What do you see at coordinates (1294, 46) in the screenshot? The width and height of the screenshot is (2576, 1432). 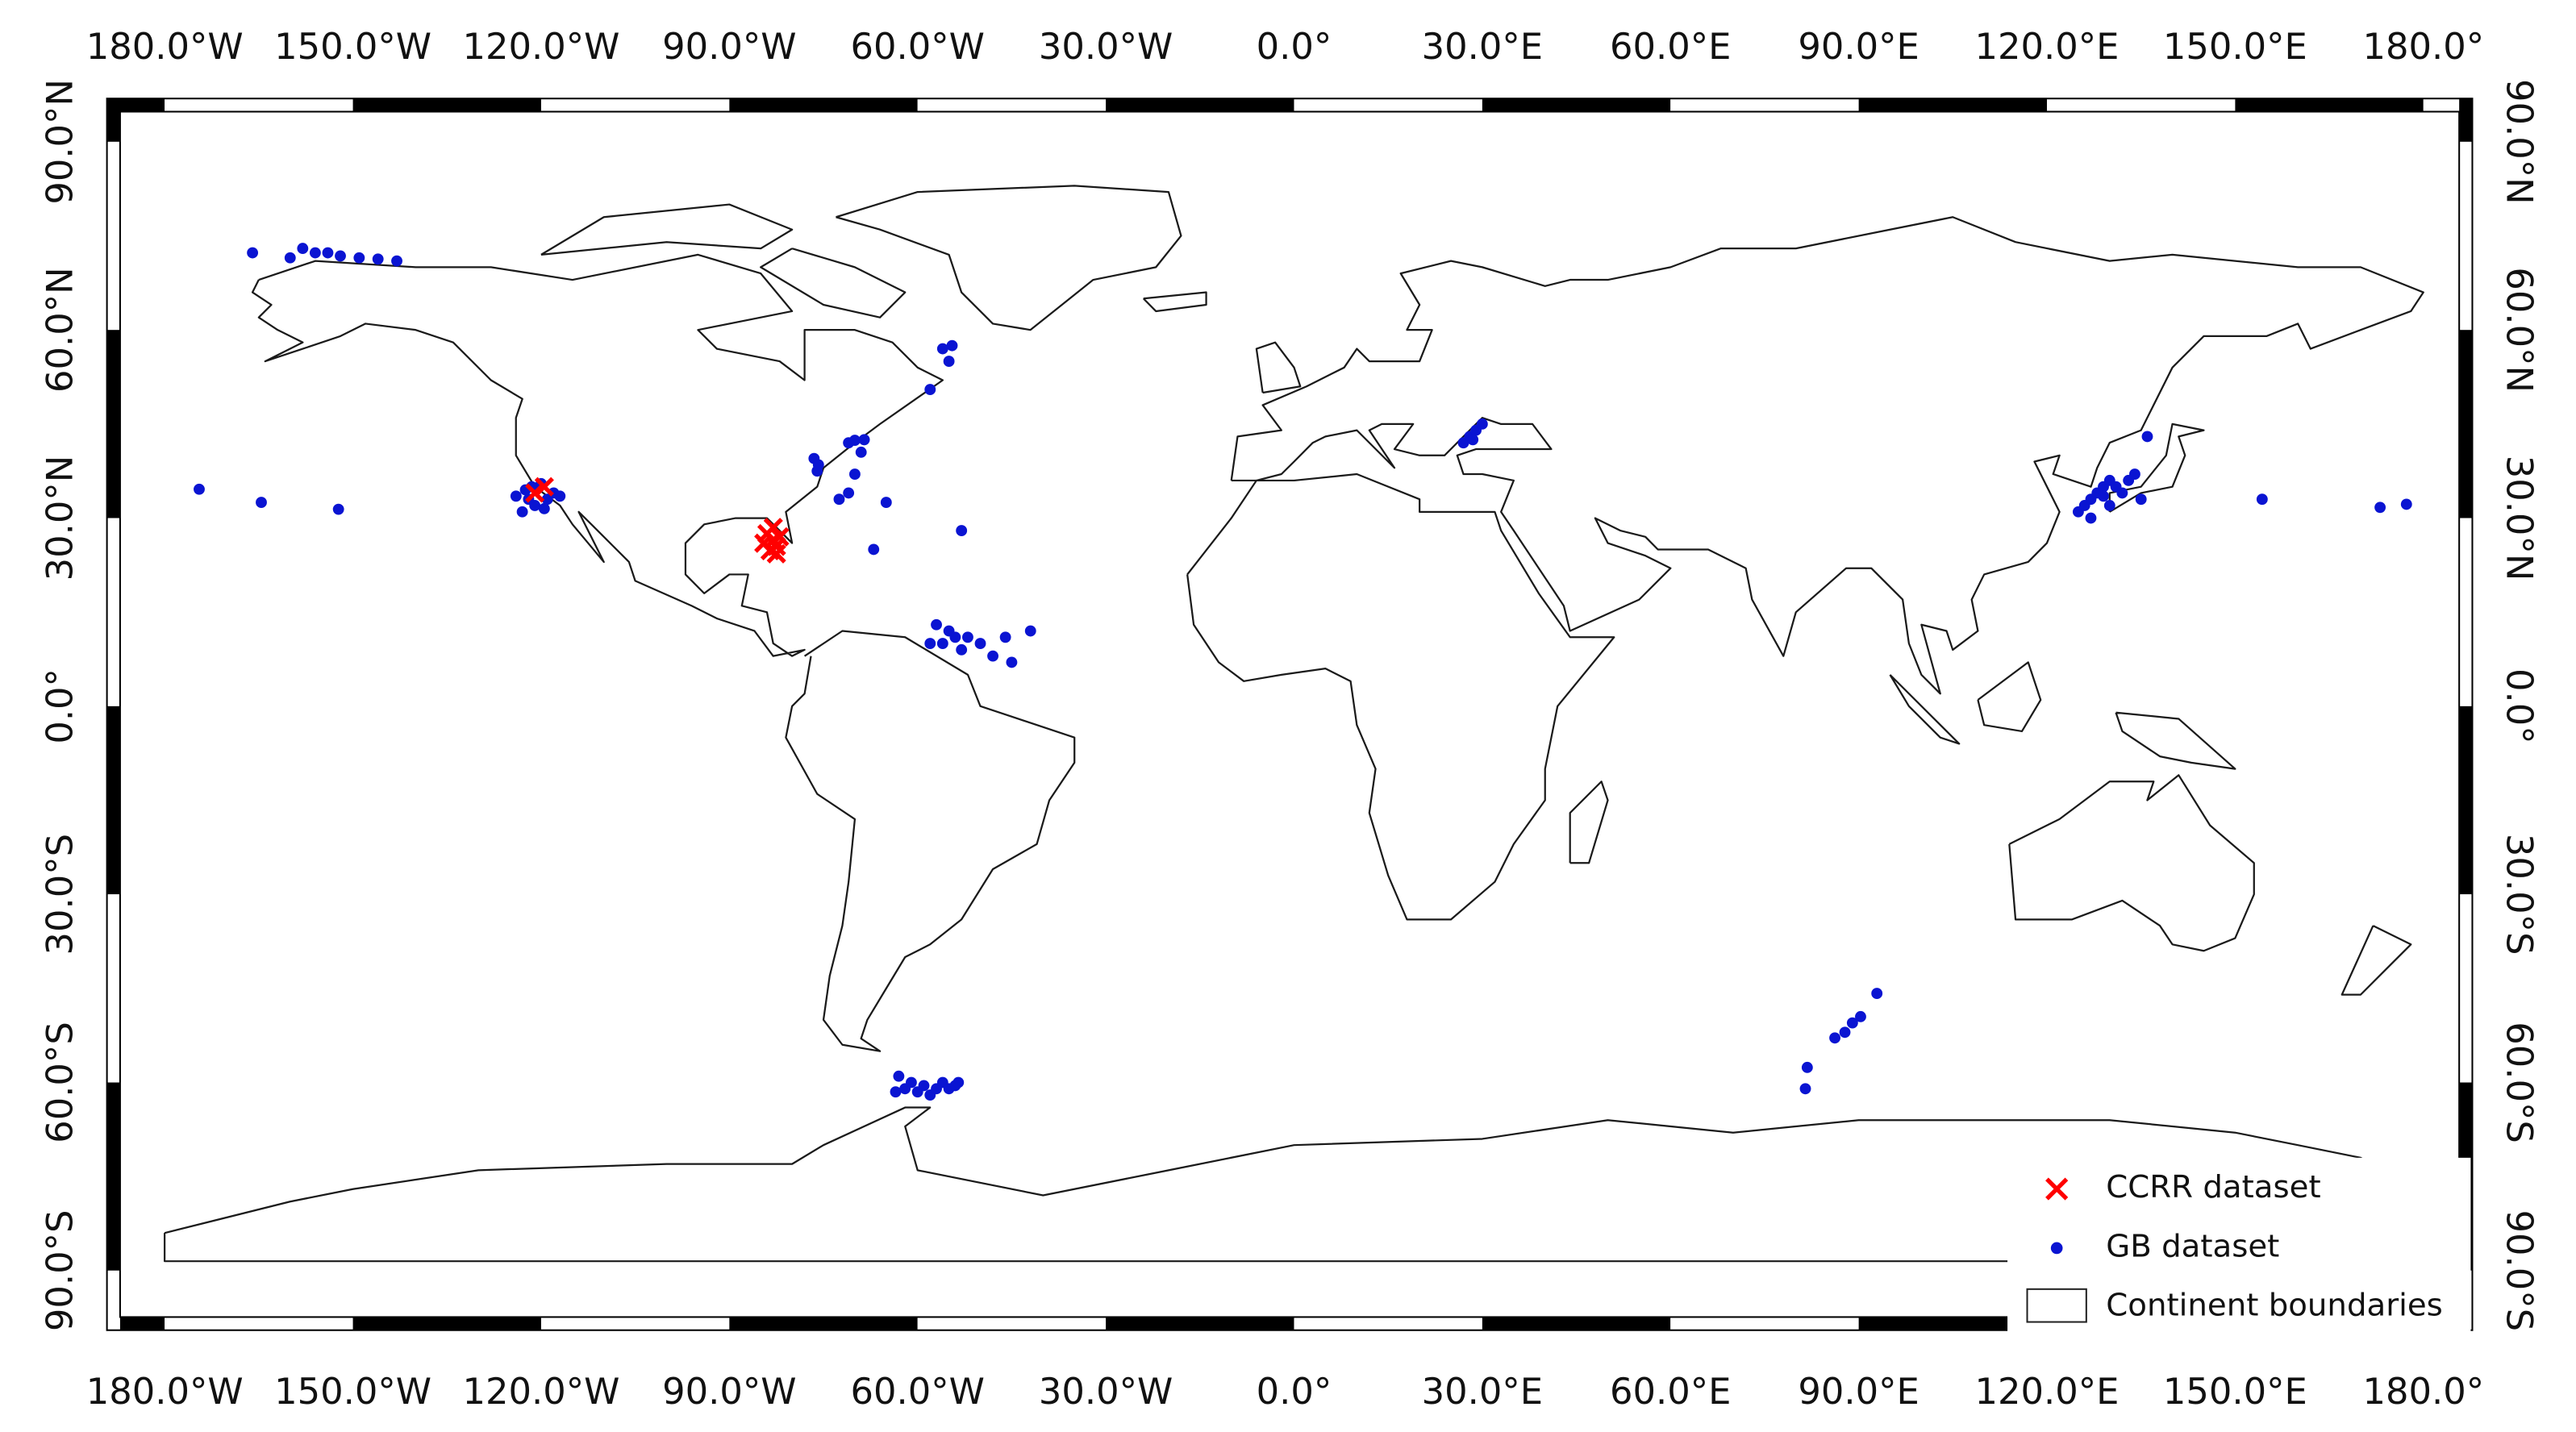 I see `x-tick-label-top: 0.0°` at bounding box center [1294, 46].